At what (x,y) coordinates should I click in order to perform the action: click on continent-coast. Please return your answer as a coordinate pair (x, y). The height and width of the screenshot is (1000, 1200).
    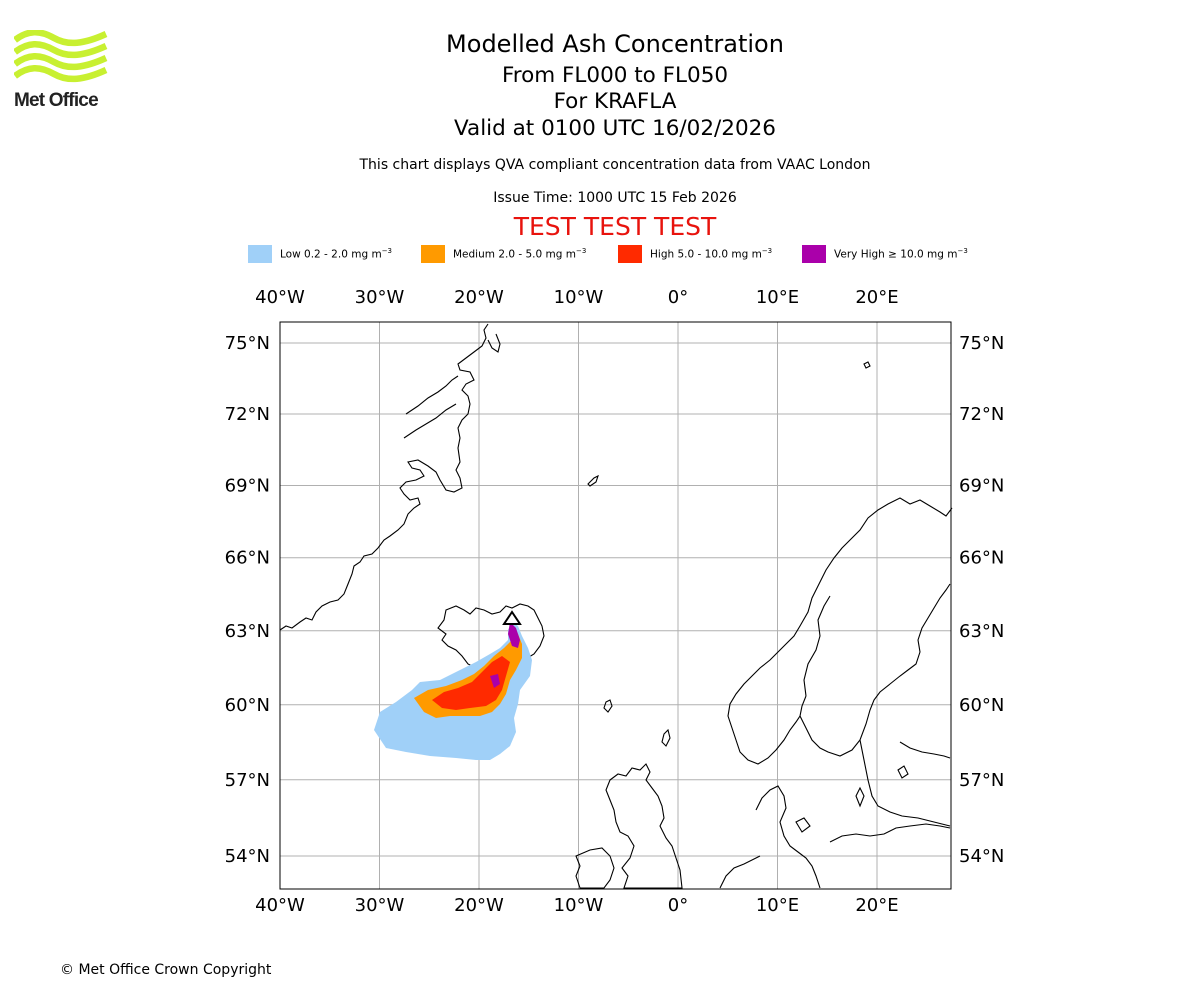
    Looking at the image, I should click on (740, 872).